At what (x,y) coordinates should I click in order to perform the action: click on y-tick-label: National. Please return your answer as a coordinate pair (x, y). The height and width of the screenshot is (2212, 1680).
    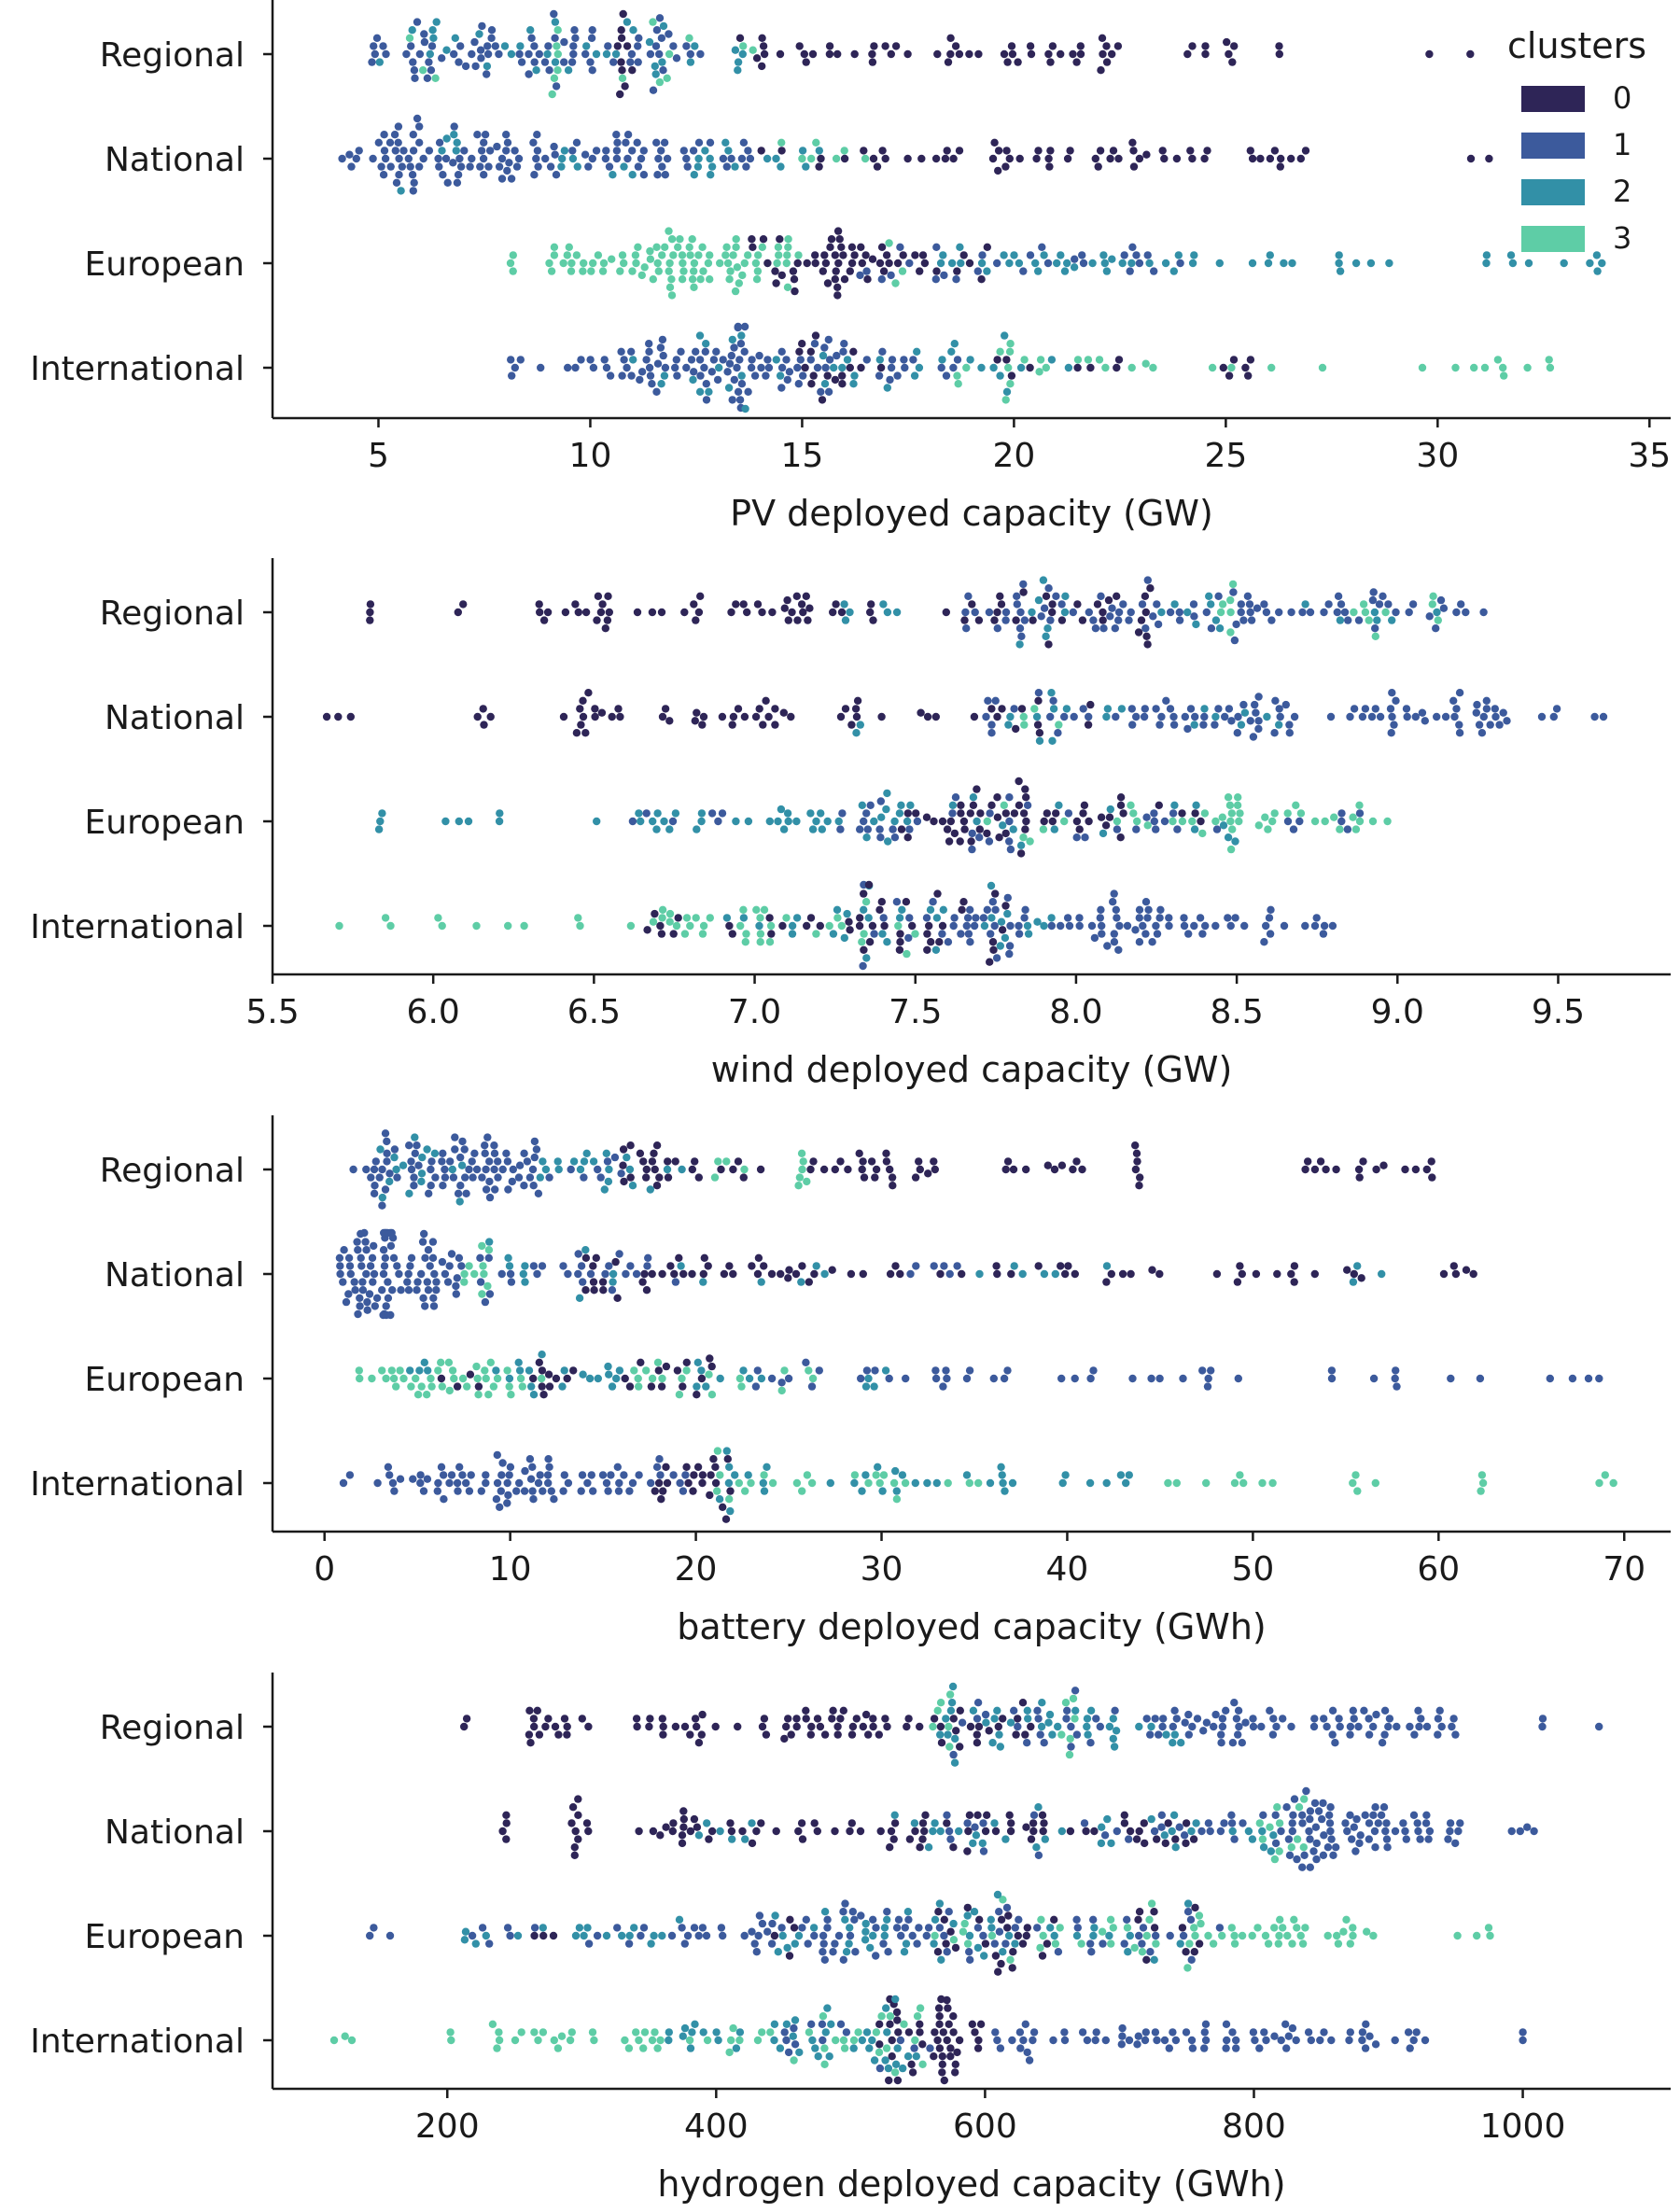
    Looking at the image, I should click on (175, 1275).